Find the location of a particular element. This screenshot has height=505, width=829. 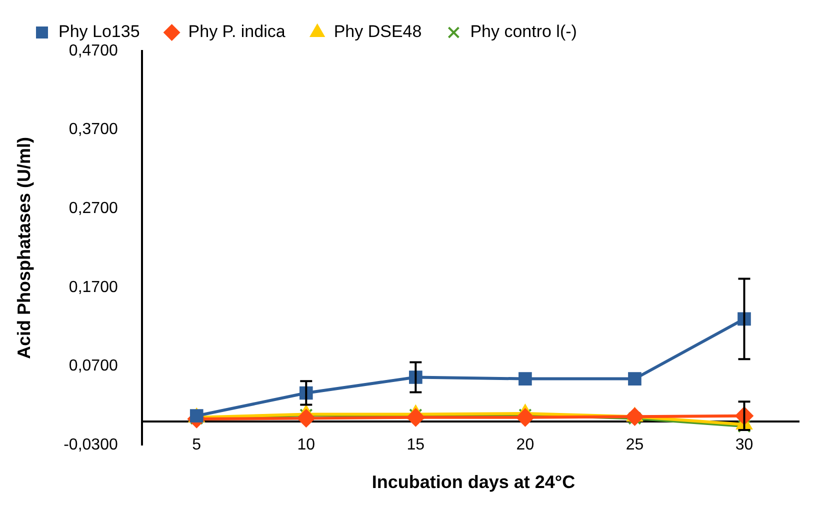

y-tick-label: 0,4700 is located at coordinates (93, 51).